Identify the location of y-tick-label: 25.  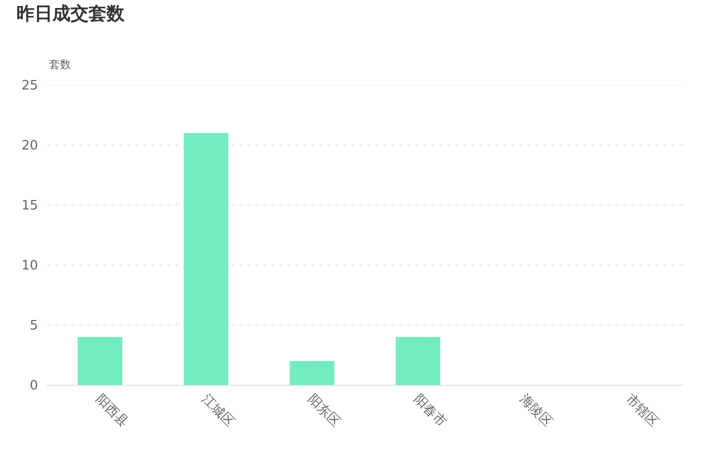
(29, 86).